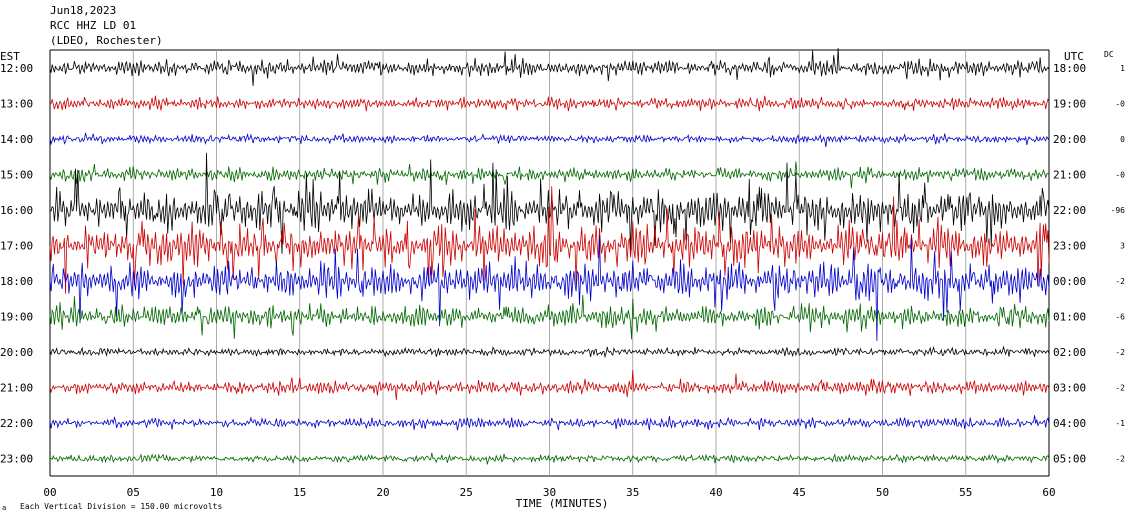  What do you see at coordinates (549, 492) in the screenshot?
I see `x-tick-label: 30` at bounding box center [549, 492].